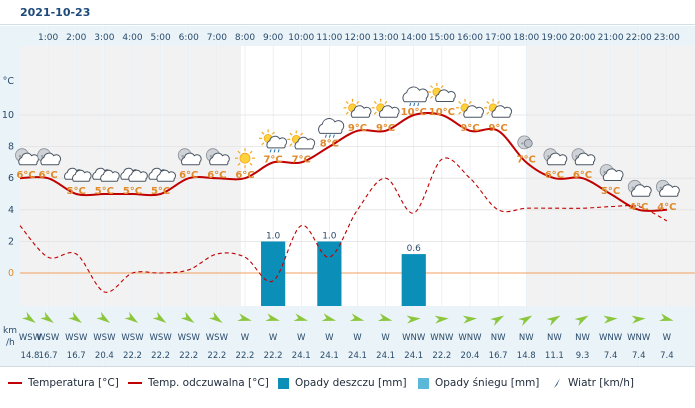 The height and width of the screenshot is (408, 695). What do you see at coordinates (11, 210) in the screenshot?
I see `y-tick-label: 4` at bounding box center [11, 210].